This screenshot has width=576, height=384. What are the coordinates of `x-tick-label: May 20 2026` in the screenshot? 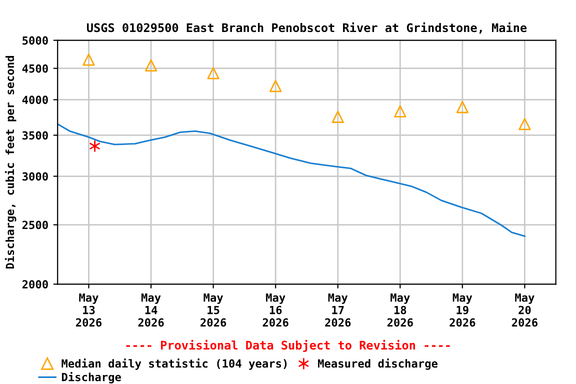 It's located at (525, 310).